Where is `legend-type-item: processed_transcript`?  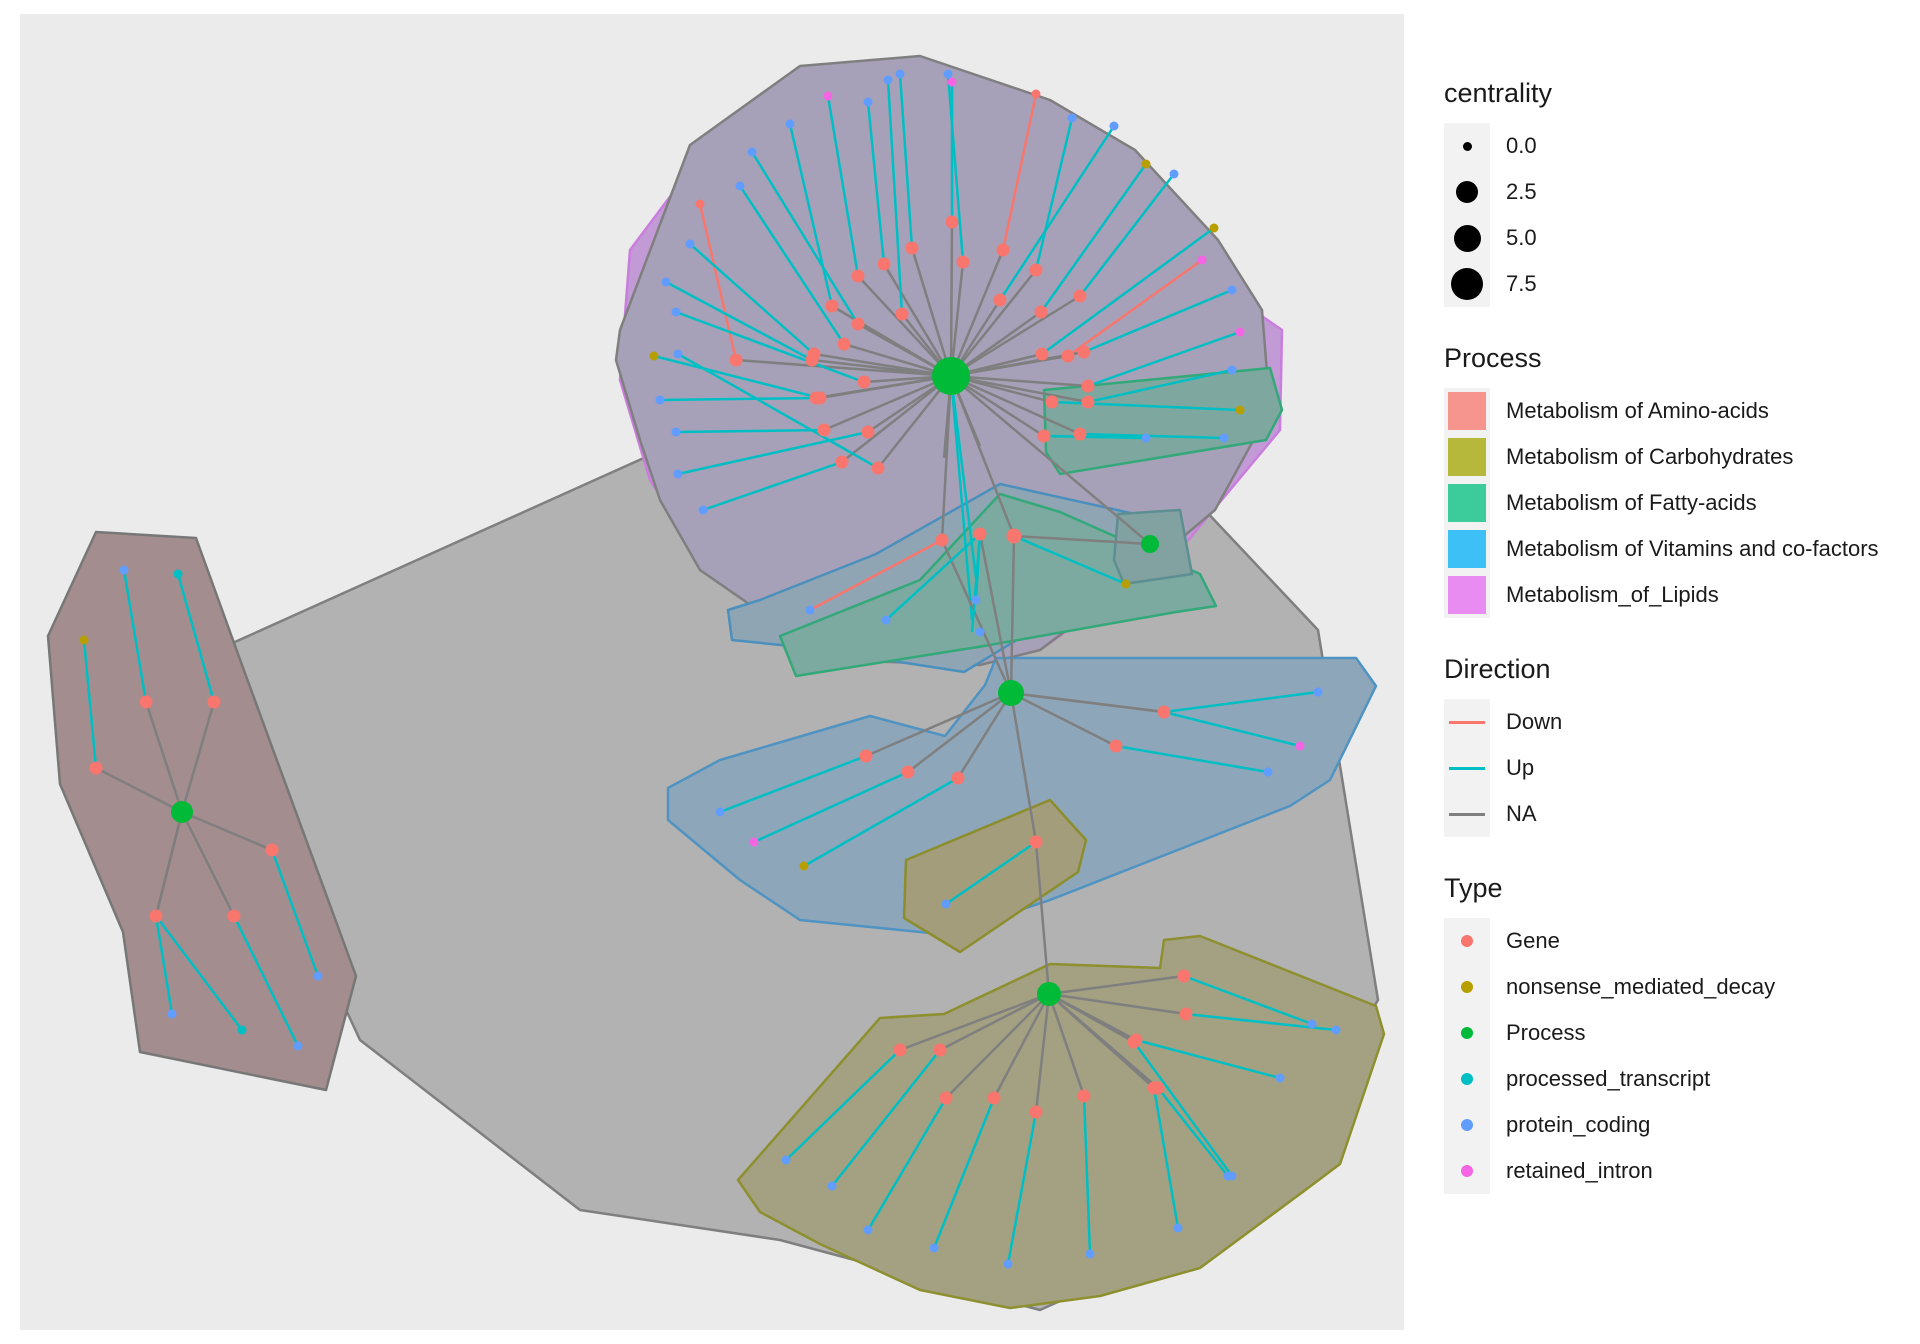 legend-type-item: processed_transcript is located at coordinates (1674, 1079).